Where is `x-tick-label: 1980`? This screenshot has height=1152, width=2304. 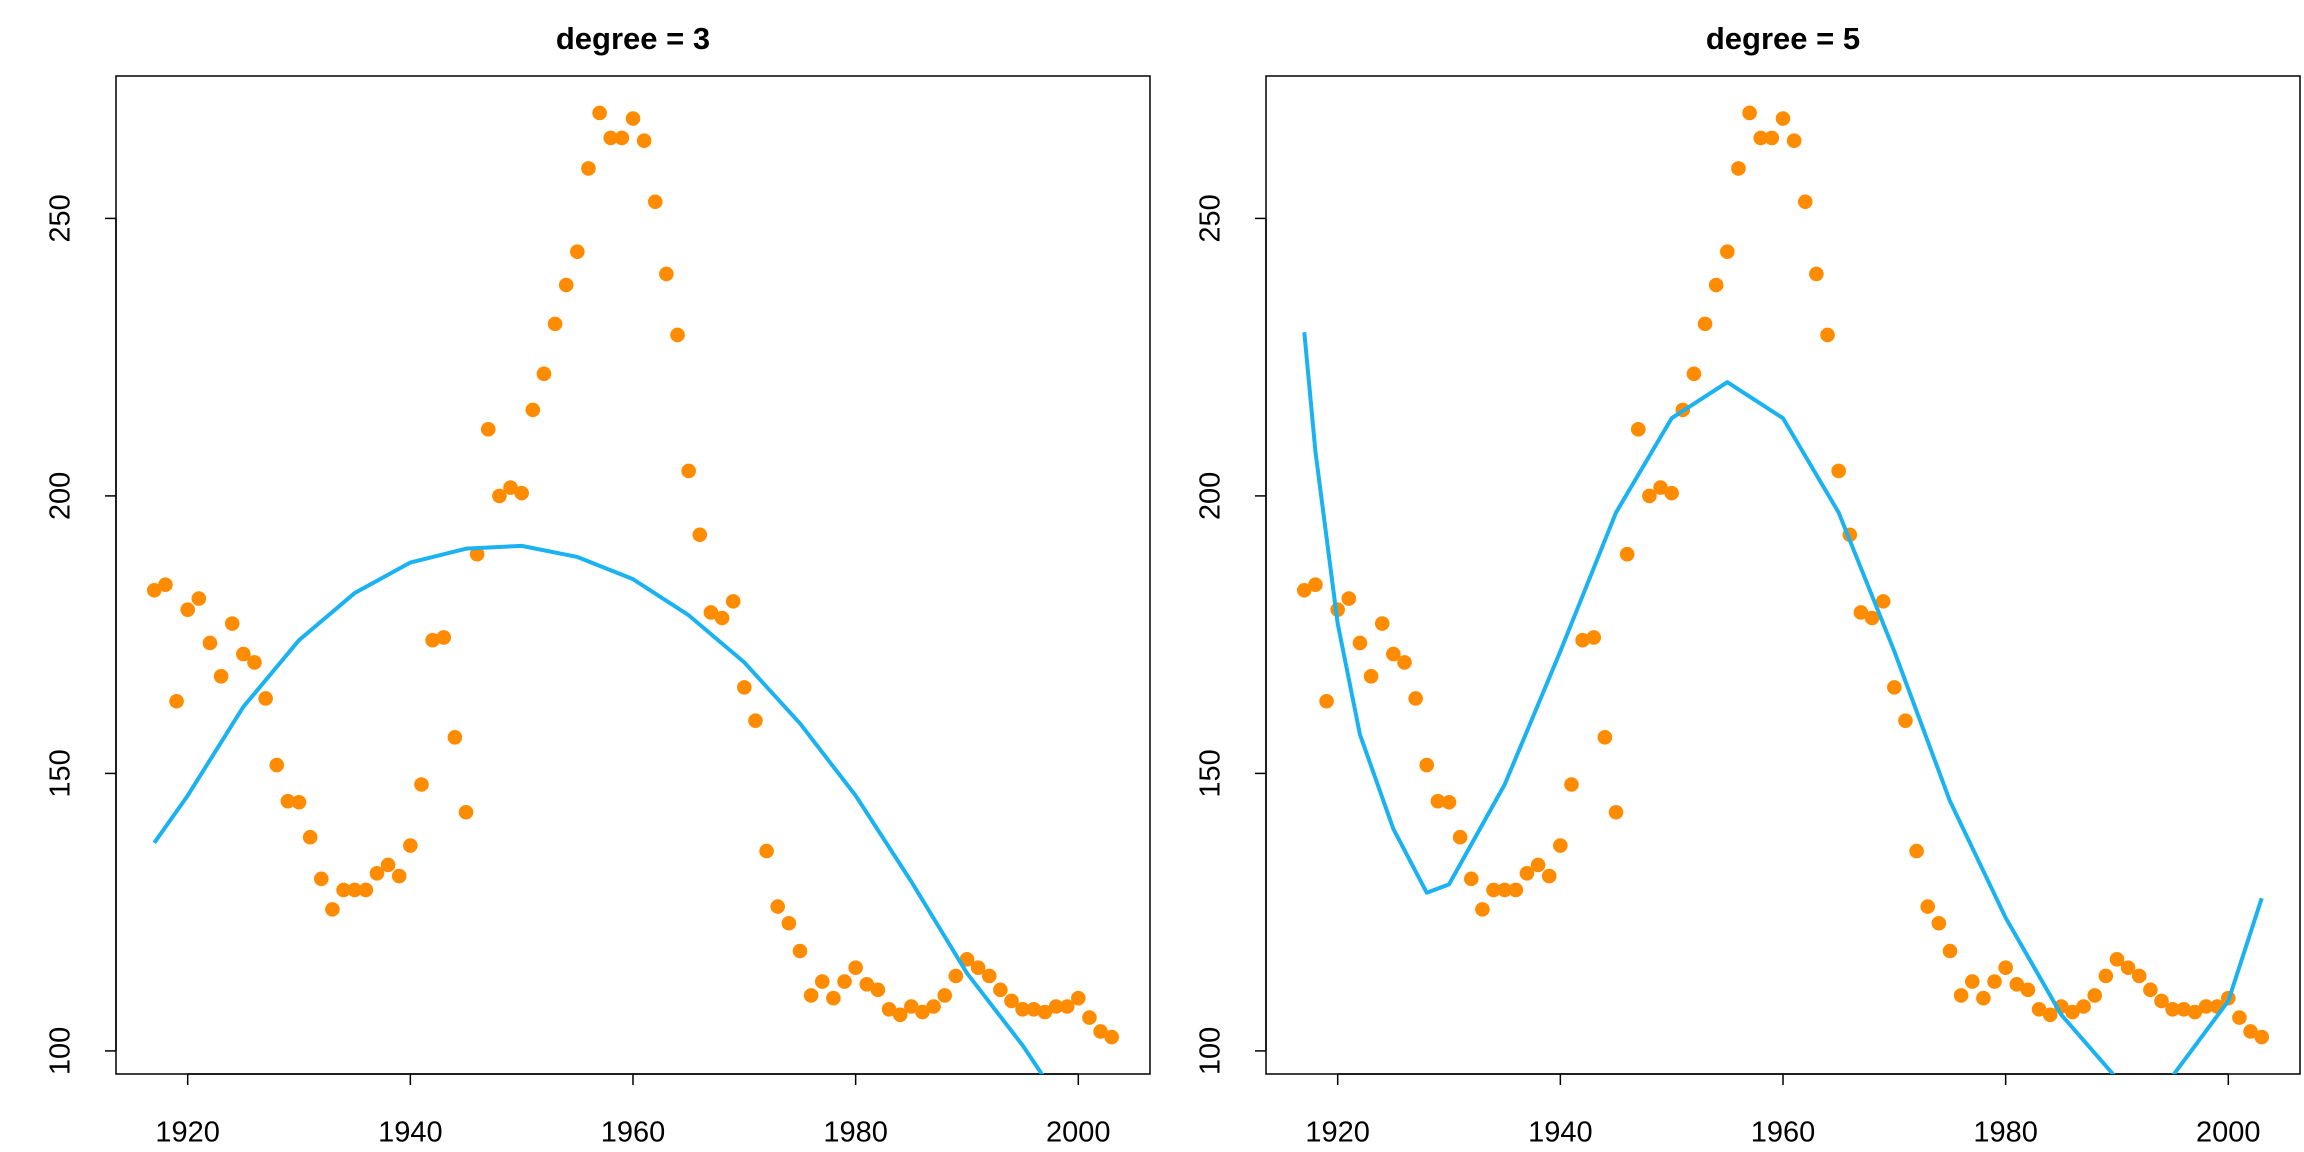 x-tick-label: 1980 is located at coordinates (2005, 1133).